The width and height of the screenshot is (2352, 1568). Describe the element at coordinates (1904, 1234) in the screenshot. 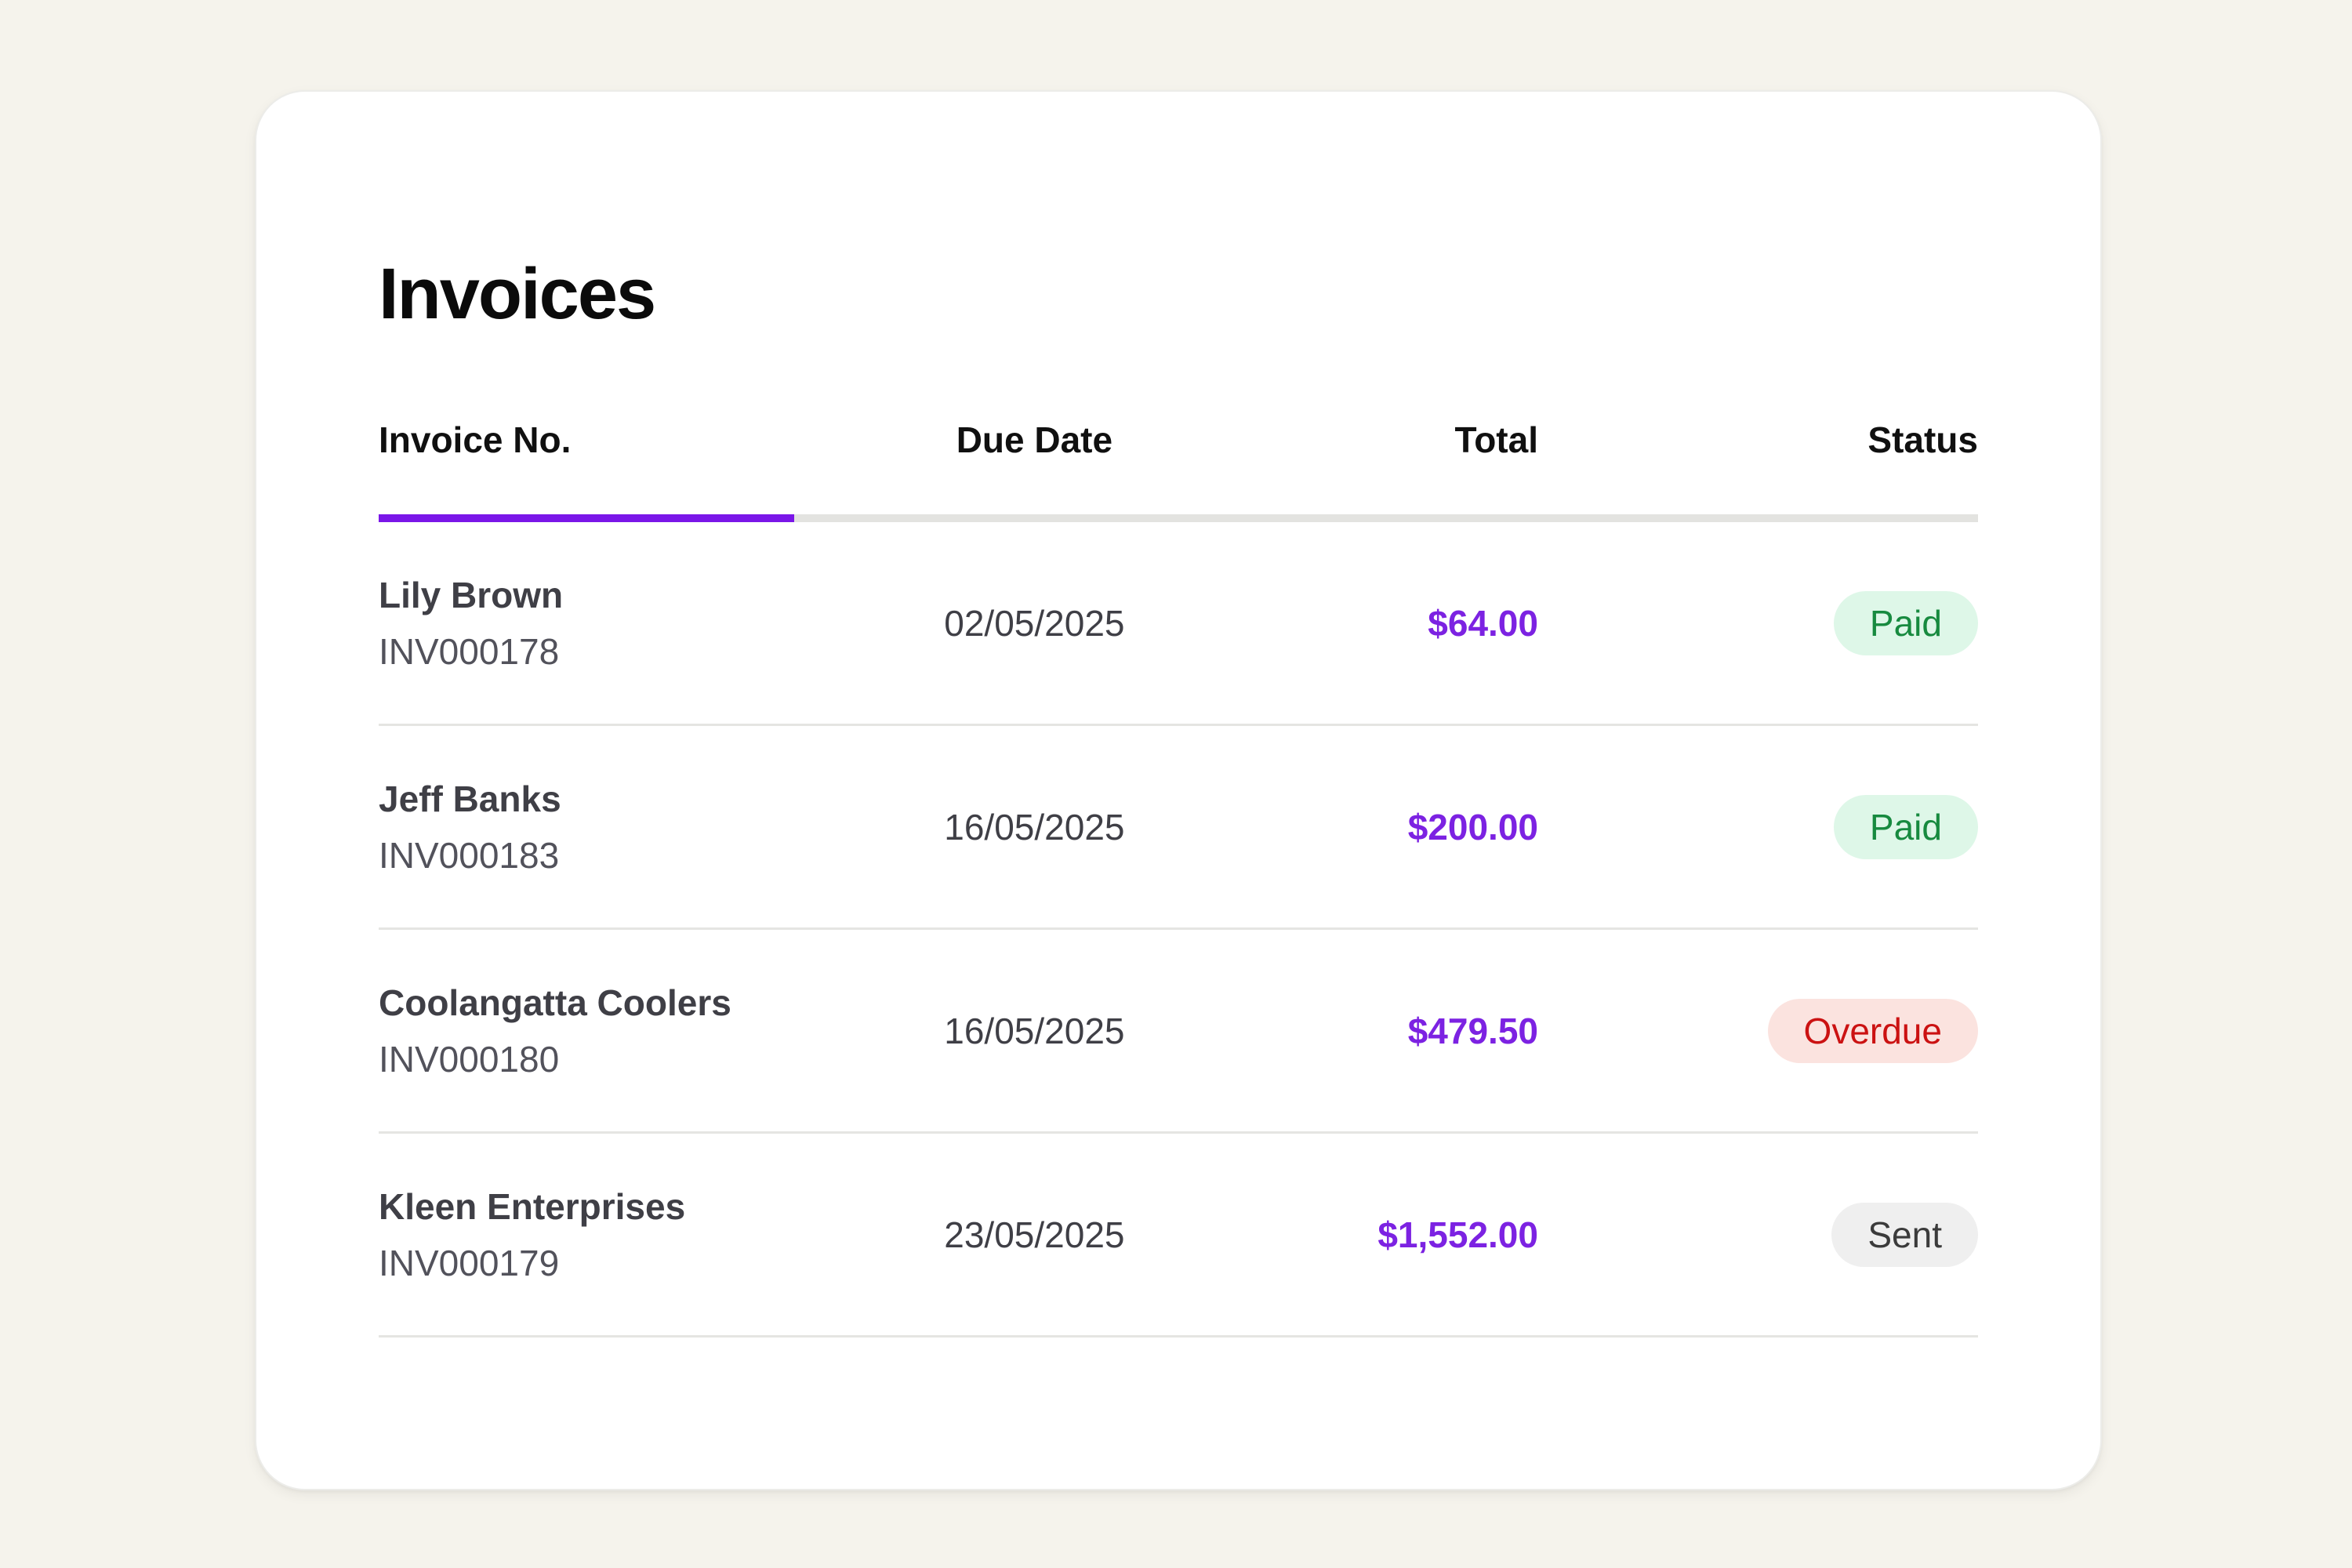

I see `status-badge: Sent` at that location.